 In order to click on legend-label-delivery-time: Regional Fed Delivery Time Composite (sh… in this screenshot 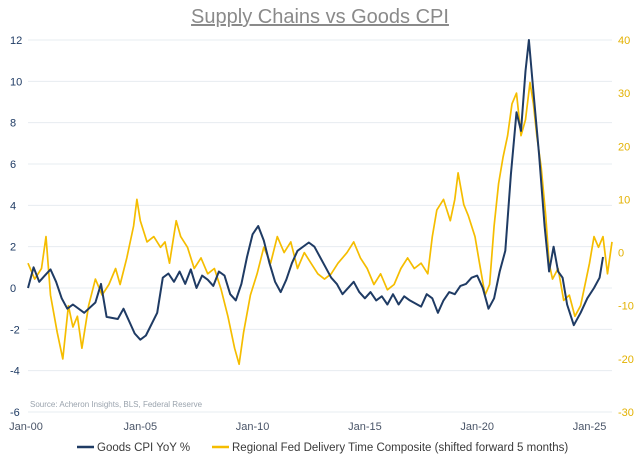, I will do `click(400, 448)`.